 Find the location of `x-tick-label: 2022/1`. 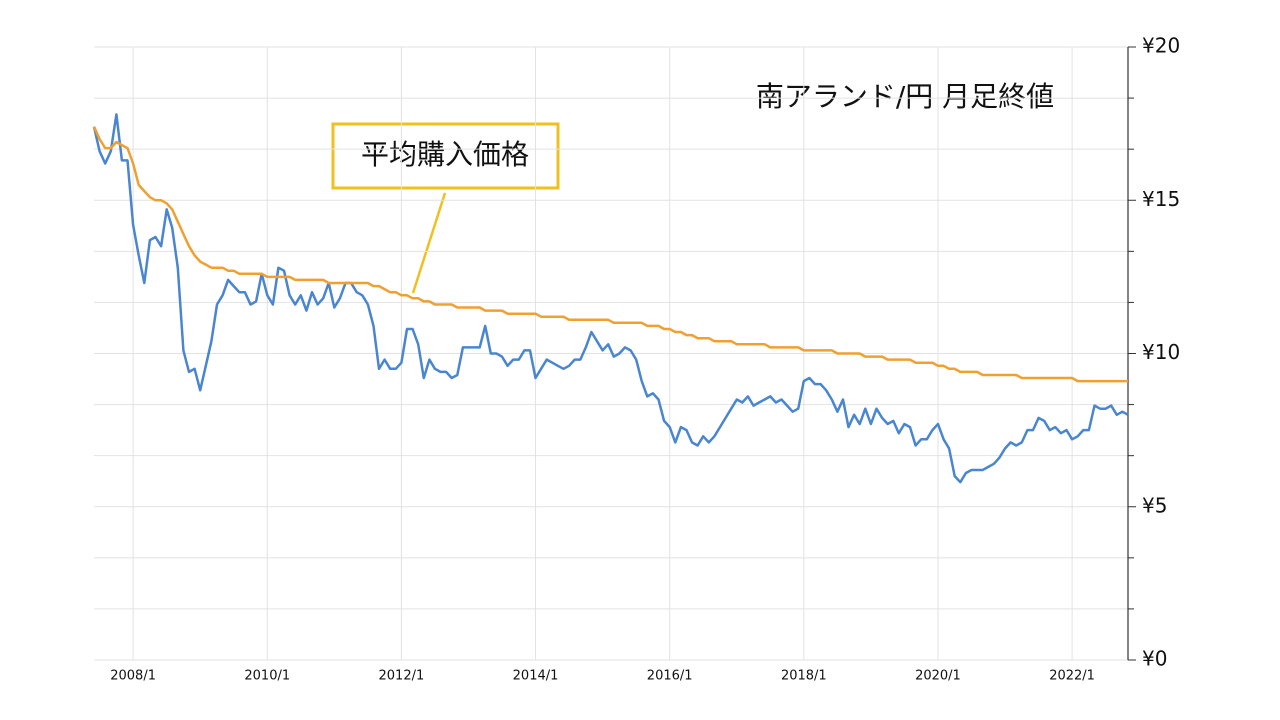

x-tick-label: 2022/1 is located at coordinates (1072, 676).